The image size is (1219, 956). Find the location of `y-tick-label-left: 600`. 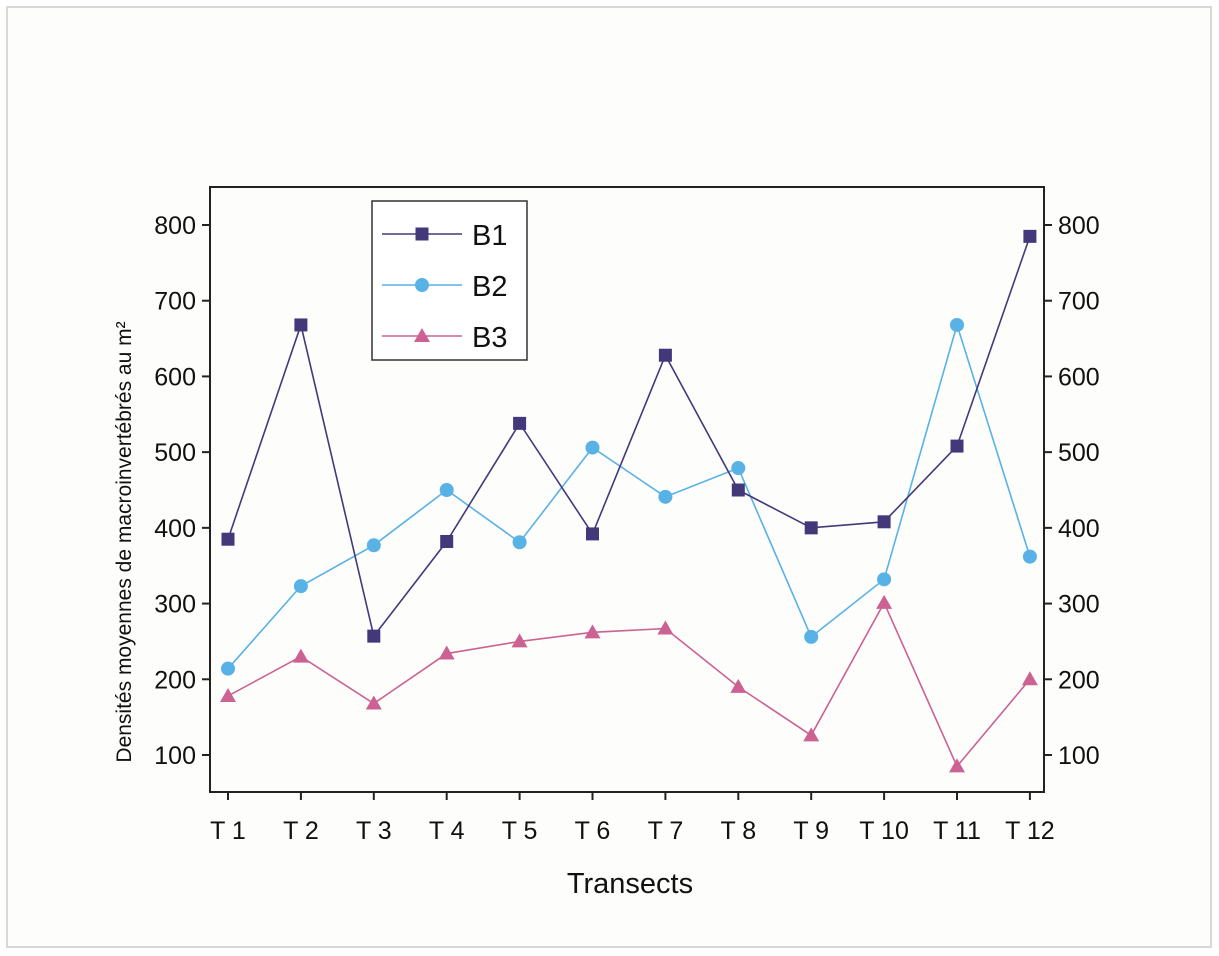

y-tick-label-left: 600 is located at coordinates (175, 377).